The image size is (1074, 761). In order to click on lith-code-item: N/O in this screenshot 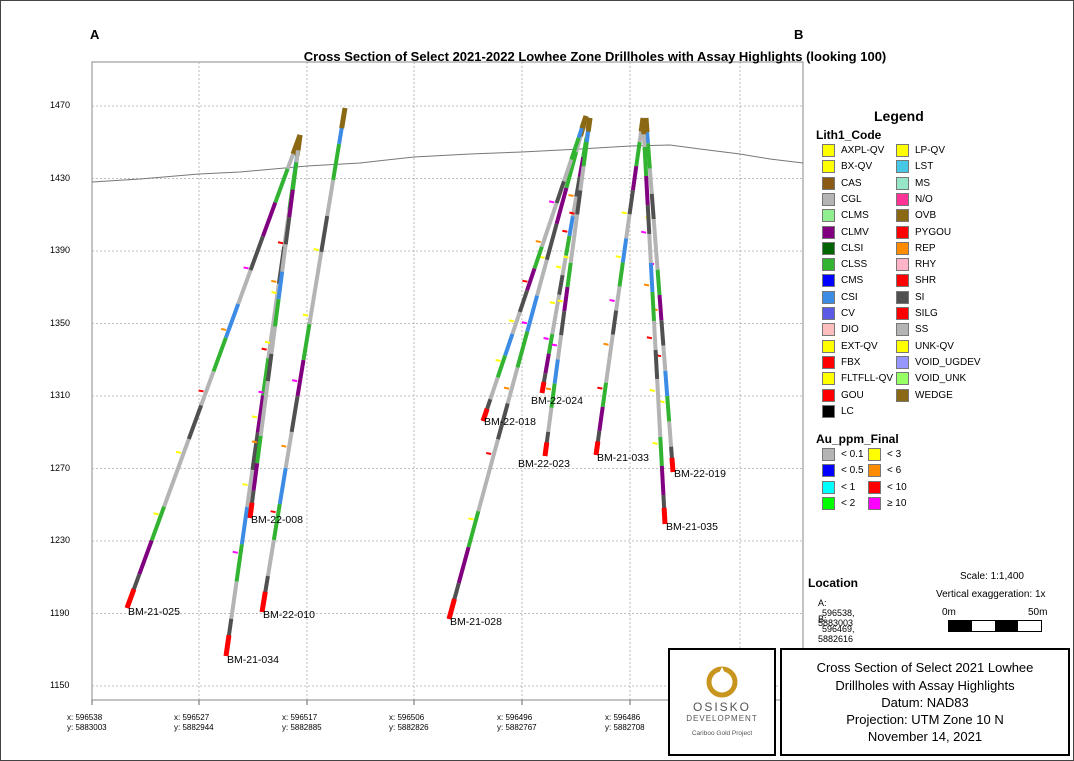, I will do `click(914, 199)`.